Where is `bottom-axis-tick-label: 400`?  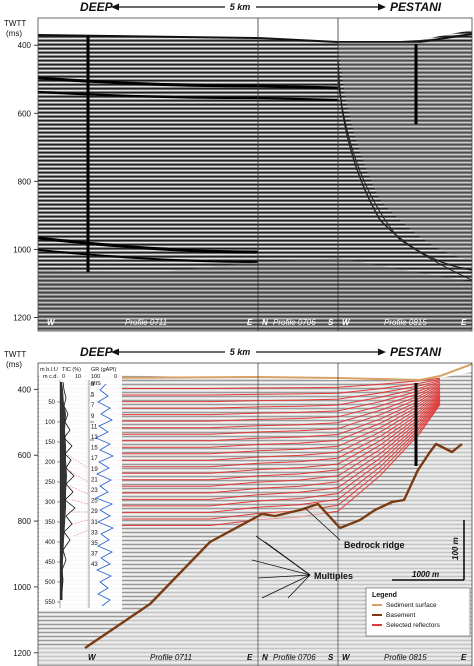 bottom-axis-tick-label: 400 is located at coordinates (25, 389).